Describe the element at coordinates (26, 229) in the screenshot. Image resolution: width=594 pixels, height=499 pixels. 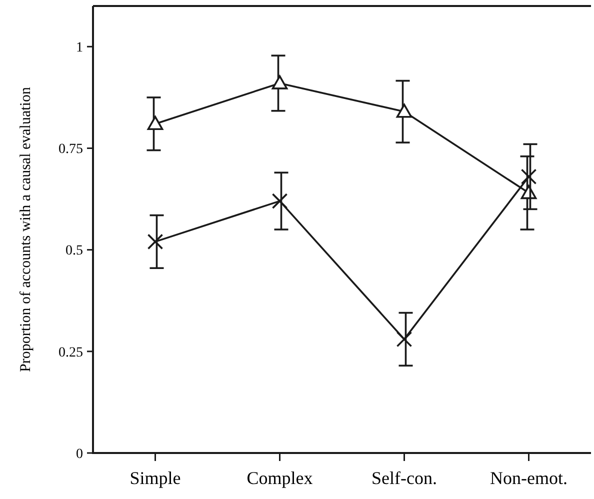
I see `y-axis-title: Proportion of accounts with a causal evaluation` at that location.